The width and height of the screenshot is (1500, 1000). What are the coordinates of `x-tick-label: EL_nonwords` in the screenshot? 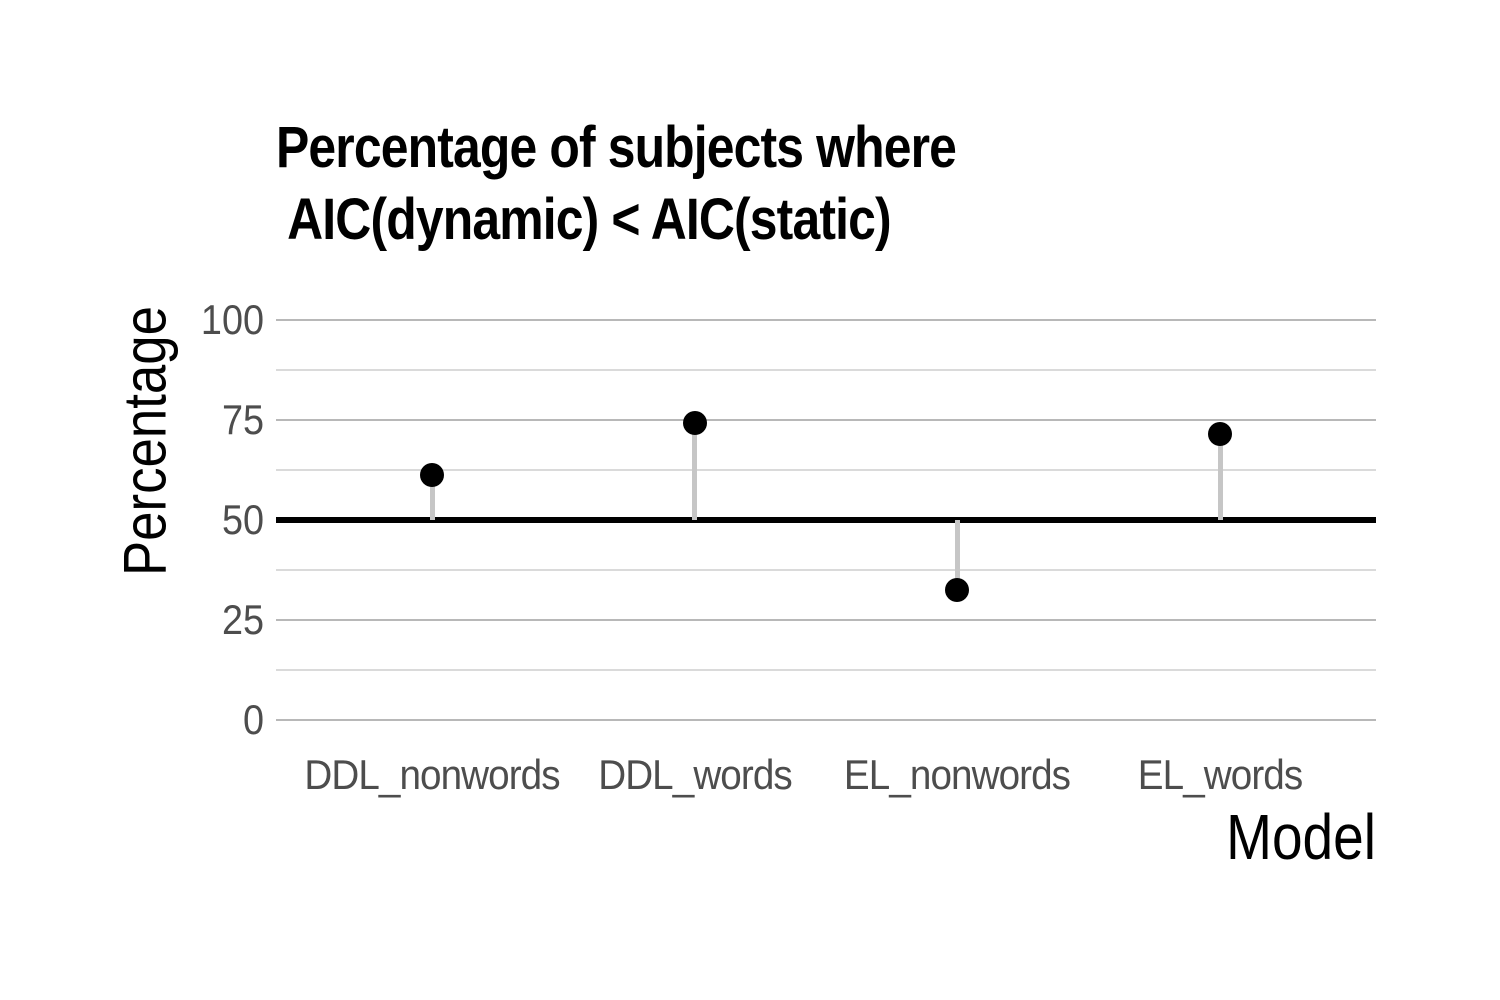 It's located at (957, 774).